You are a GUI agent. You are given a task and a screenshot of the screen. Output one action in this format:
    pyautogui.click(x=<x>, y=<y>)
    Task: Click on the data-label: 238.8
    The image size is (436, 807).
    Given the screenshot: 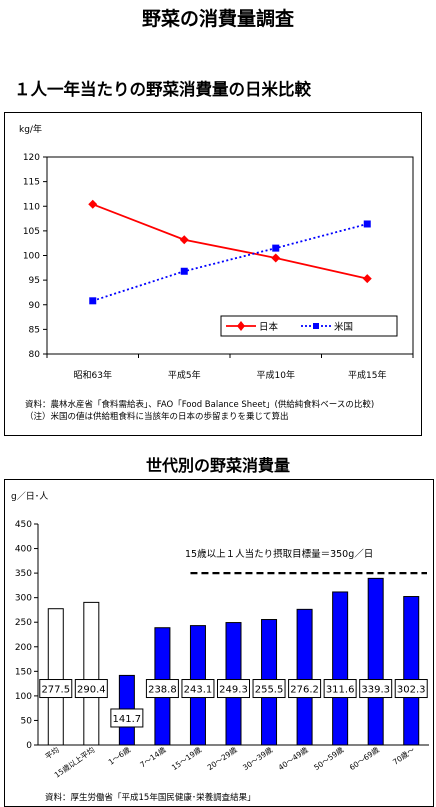 What is the action you would take?
    pyautogui.click(x=162, y=690)
    